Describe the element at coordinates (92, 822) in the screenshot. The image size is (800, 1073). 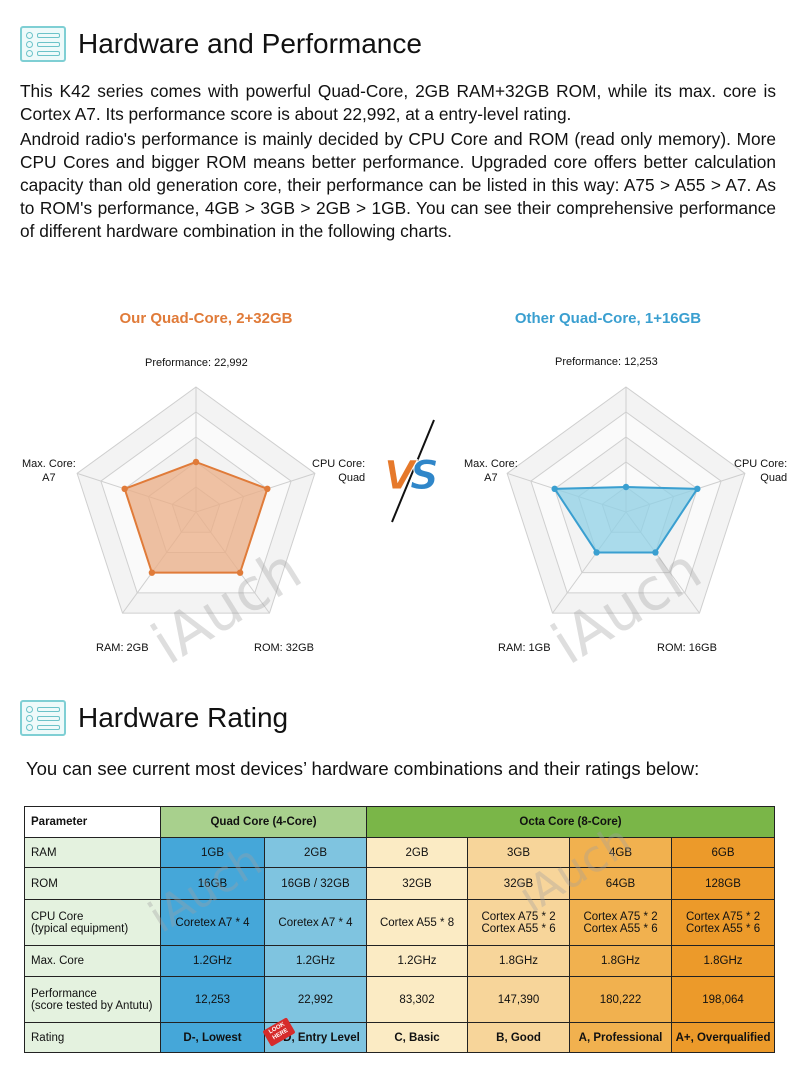
I see `header-parameter: Parameter` at that location.